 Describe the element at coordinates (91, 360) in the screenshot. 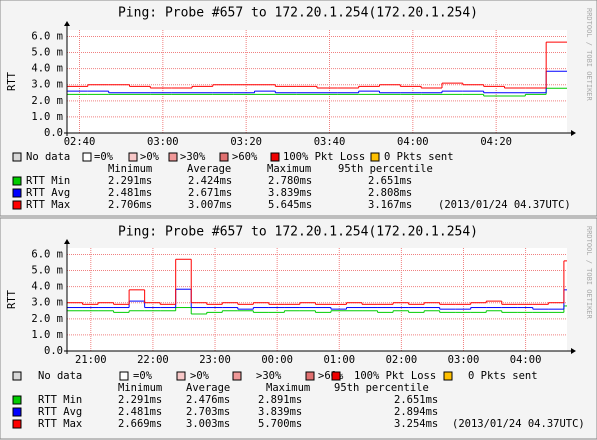

I see `x-tick-label: 21:00` at that location.